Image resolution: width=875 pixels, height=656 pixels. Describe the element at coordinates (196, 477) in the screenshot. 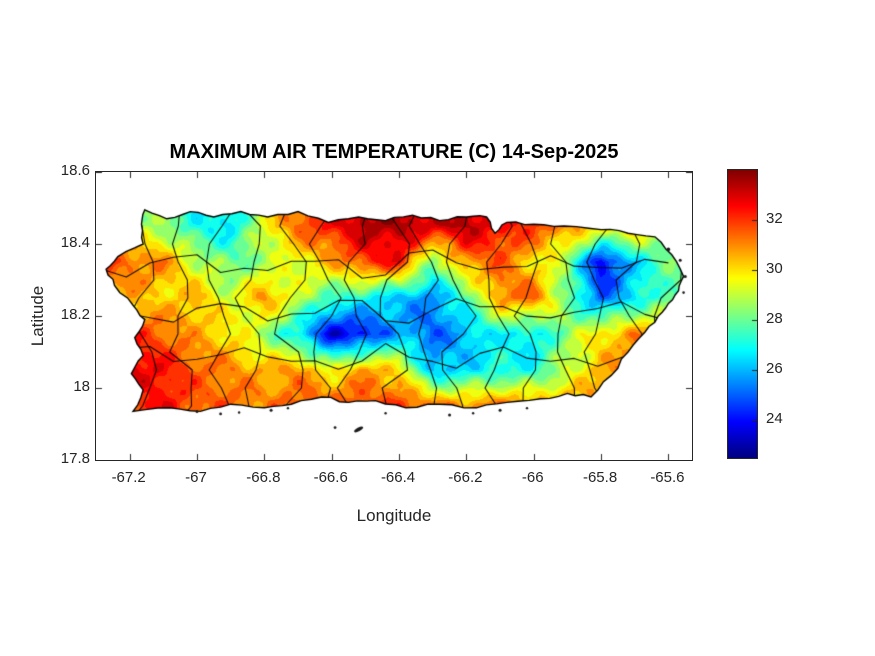

I see `x-tick-label: -67` at that location.